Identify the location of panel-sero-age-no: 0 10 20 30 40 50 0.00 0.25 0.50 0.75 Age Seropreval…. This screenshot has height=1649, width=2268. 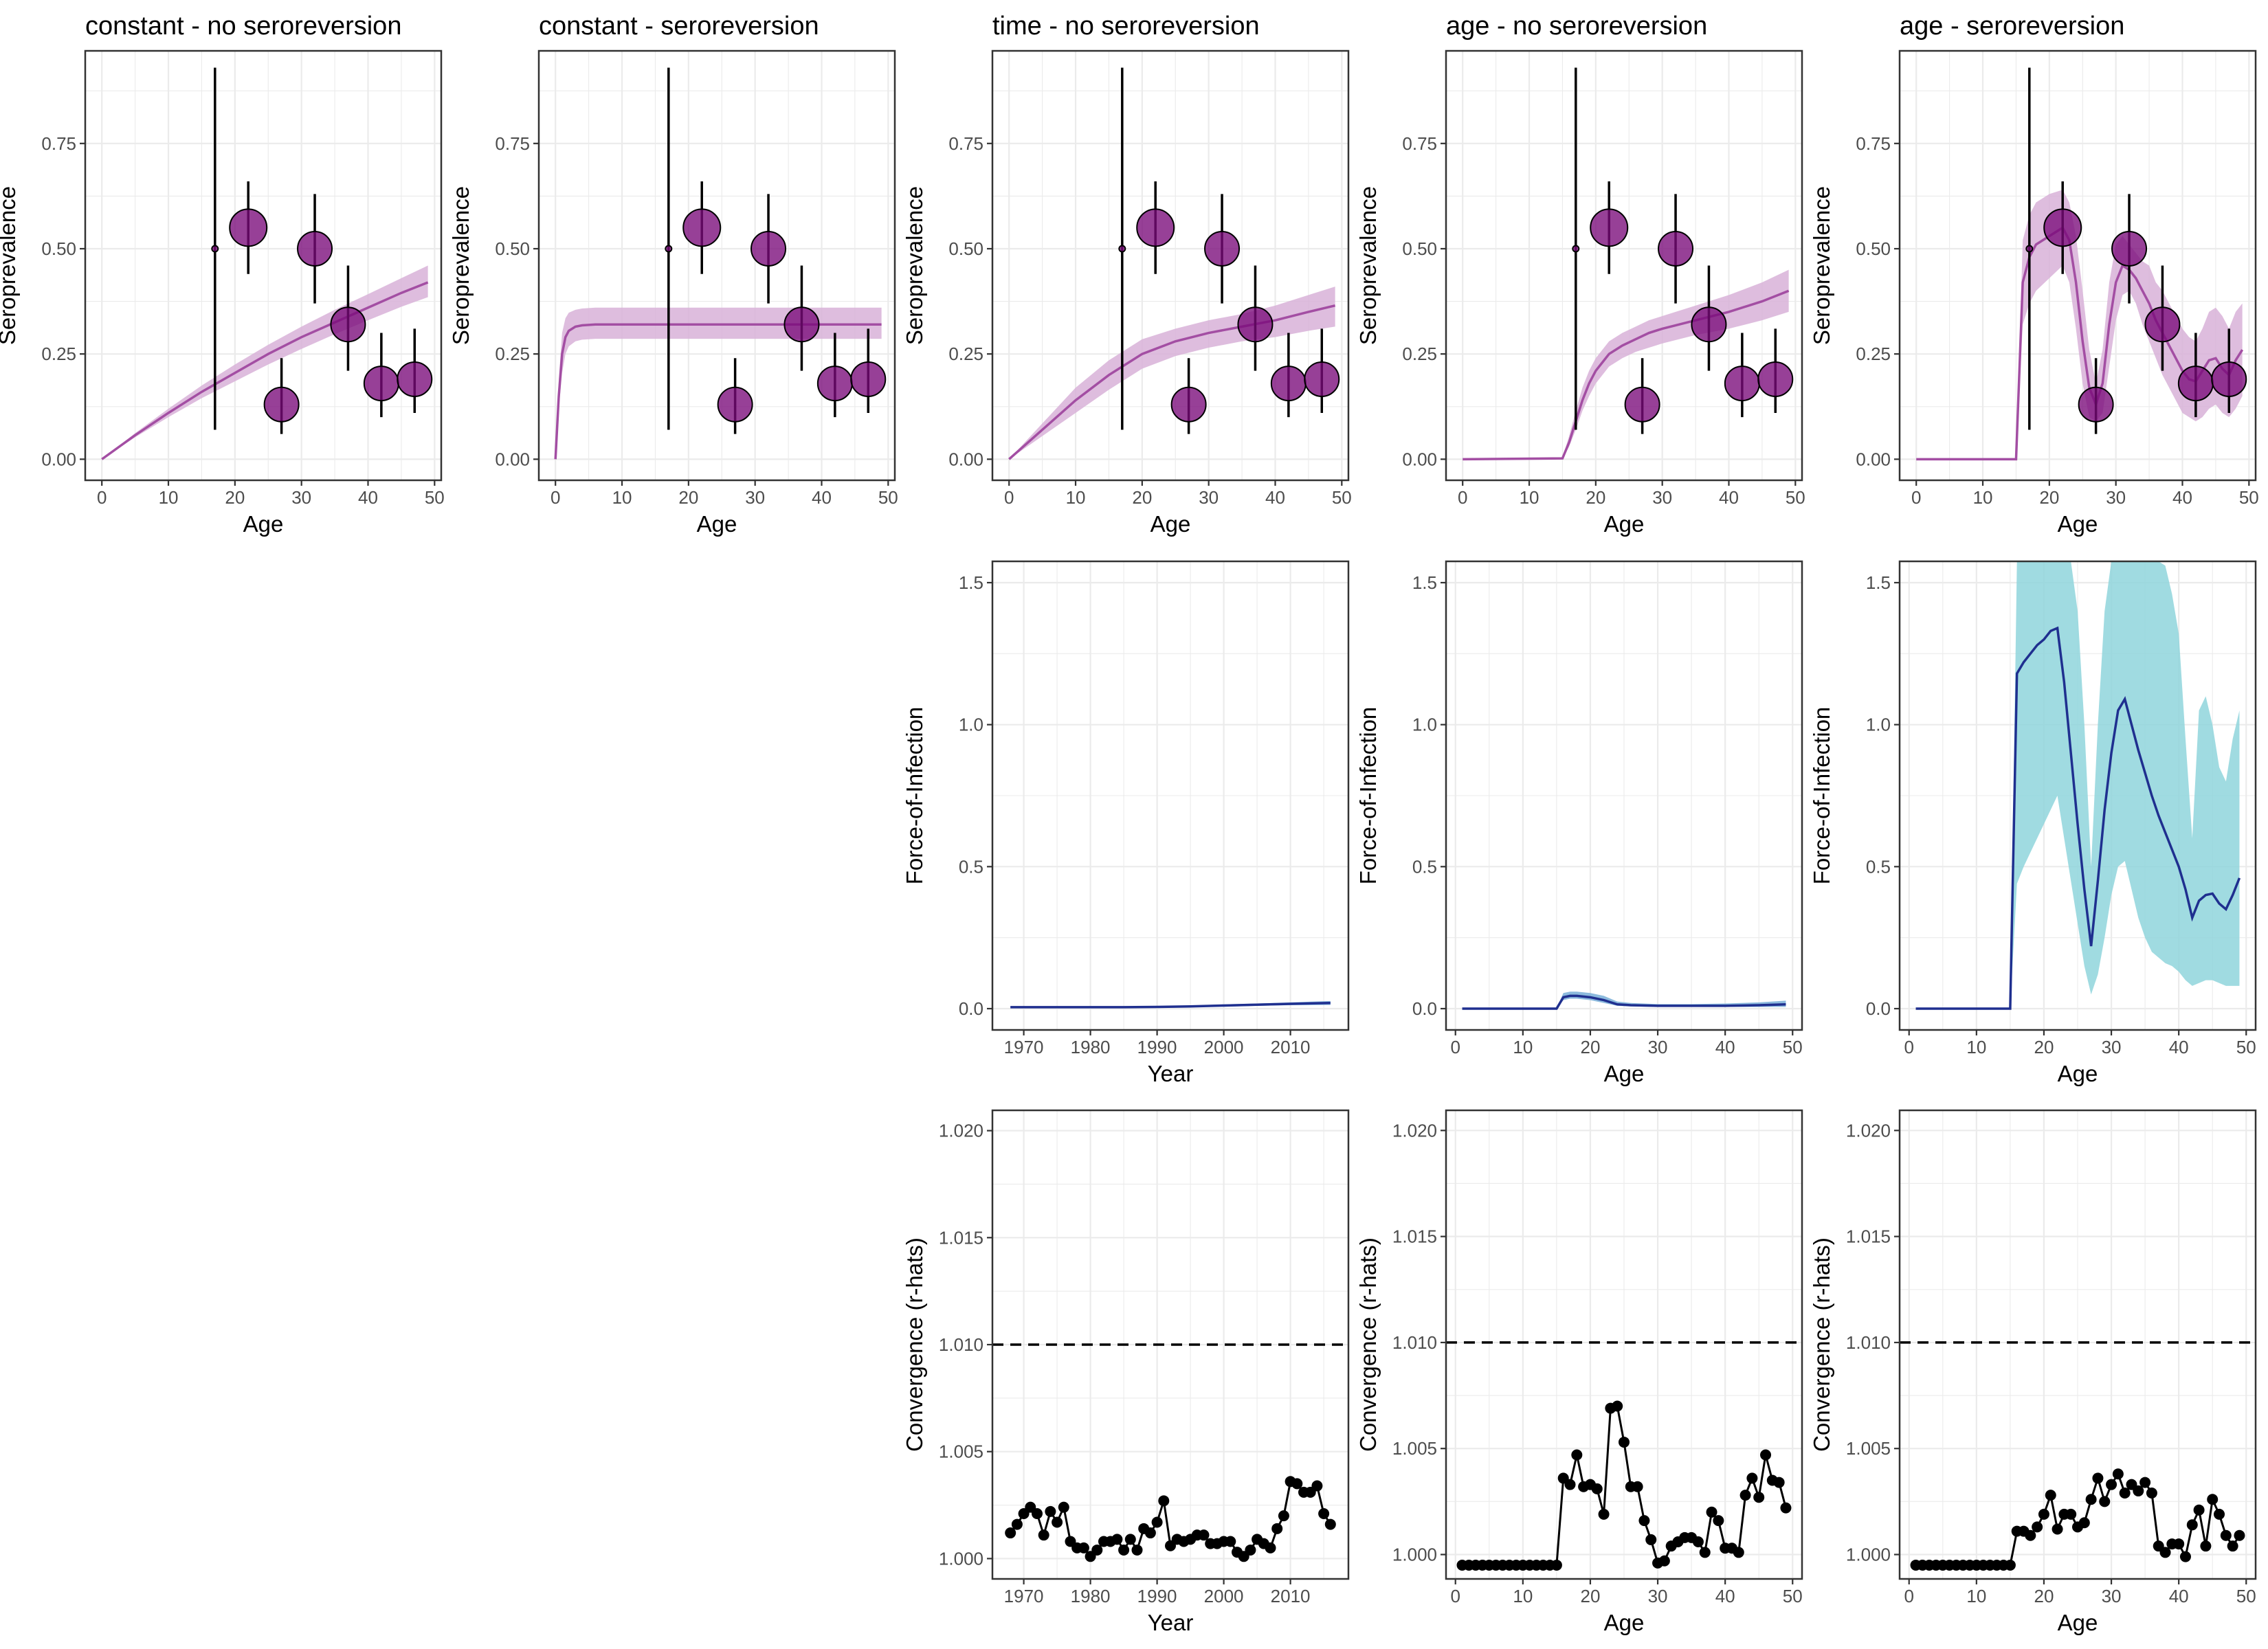
(1580, 274).